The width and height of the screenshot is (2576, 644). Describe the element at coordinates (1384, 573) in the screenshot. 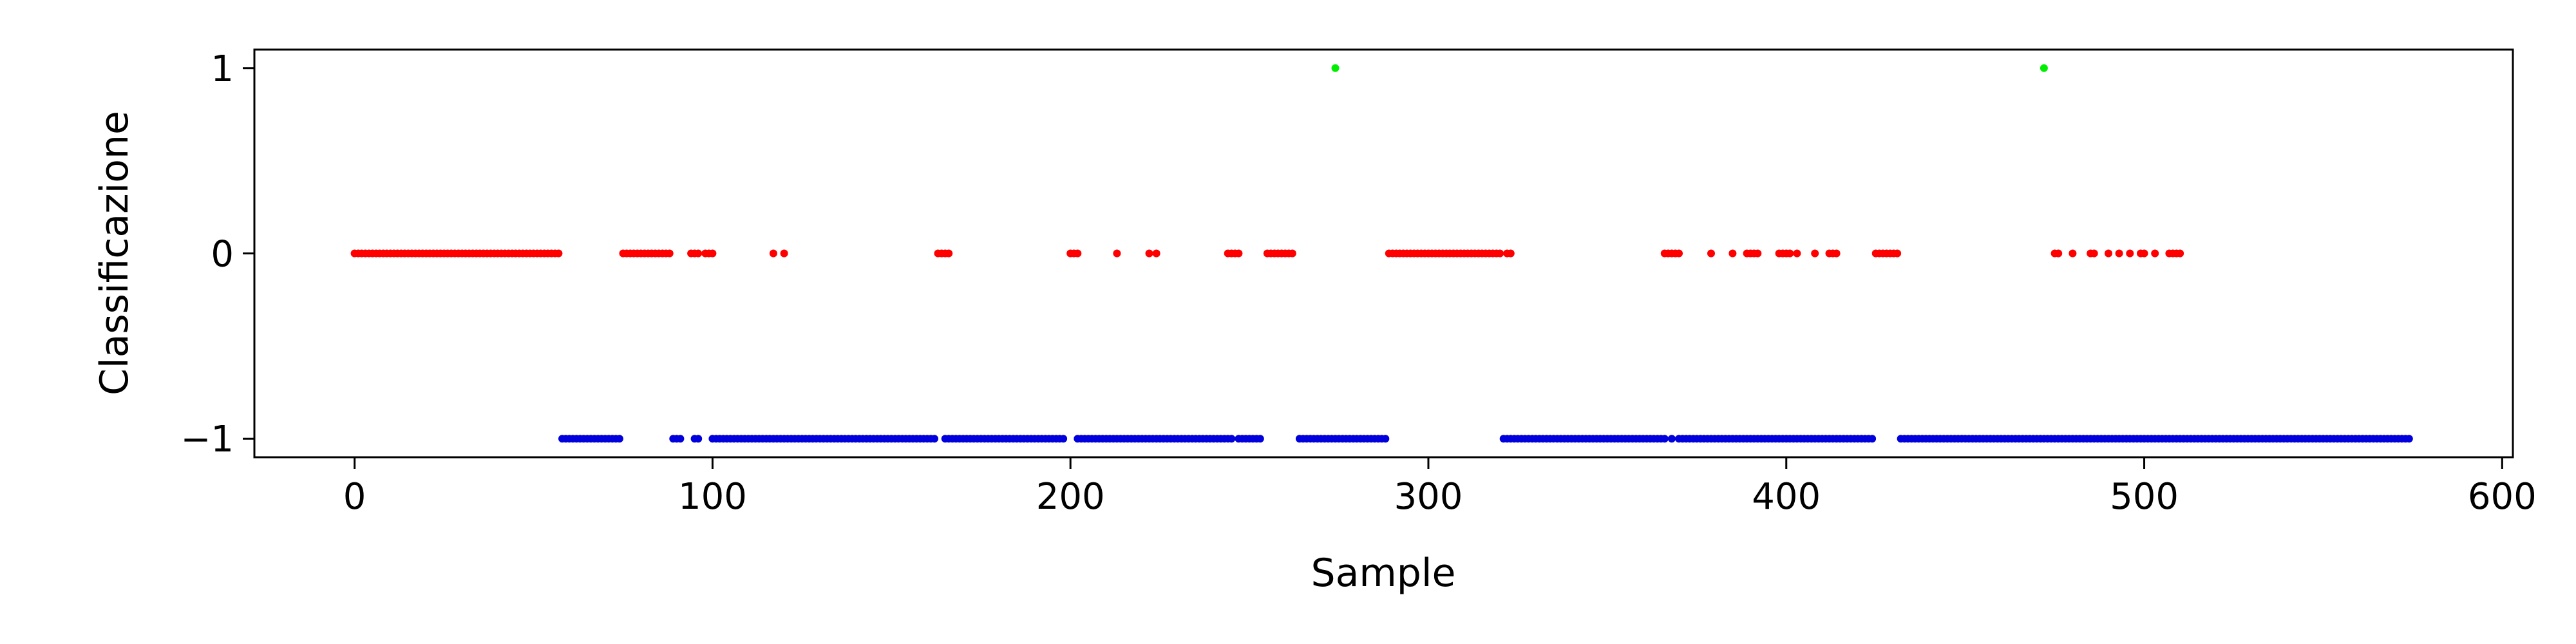

I see `x-axis-label: Sample` at that location.